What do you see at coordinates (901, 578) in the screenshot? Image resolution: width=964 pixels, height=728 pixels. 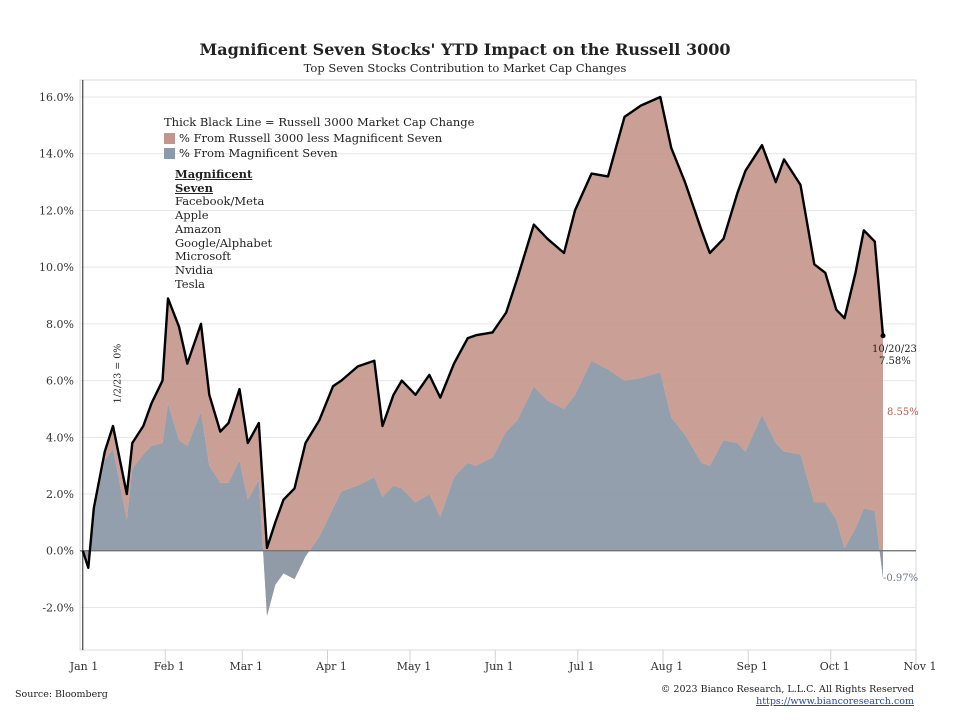 I see `end-m7-label: -0.97%` at bounding box center [901, 578].